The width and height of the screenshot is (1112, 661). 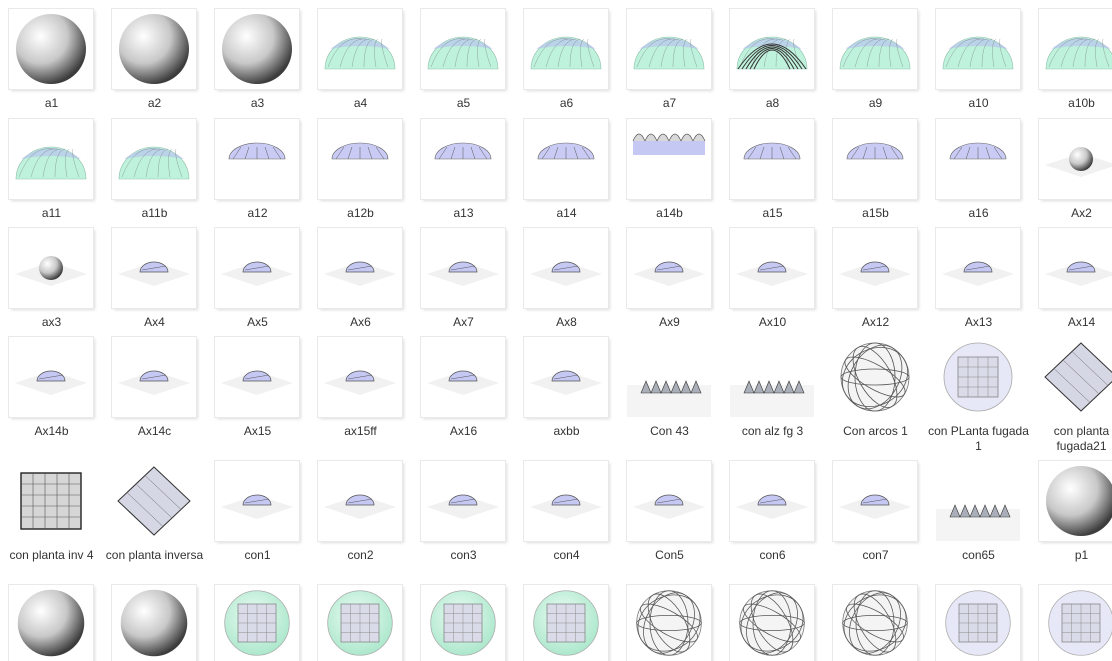 I want to click on file-name-label: Con arcos 1, so click(x=875, y=431).